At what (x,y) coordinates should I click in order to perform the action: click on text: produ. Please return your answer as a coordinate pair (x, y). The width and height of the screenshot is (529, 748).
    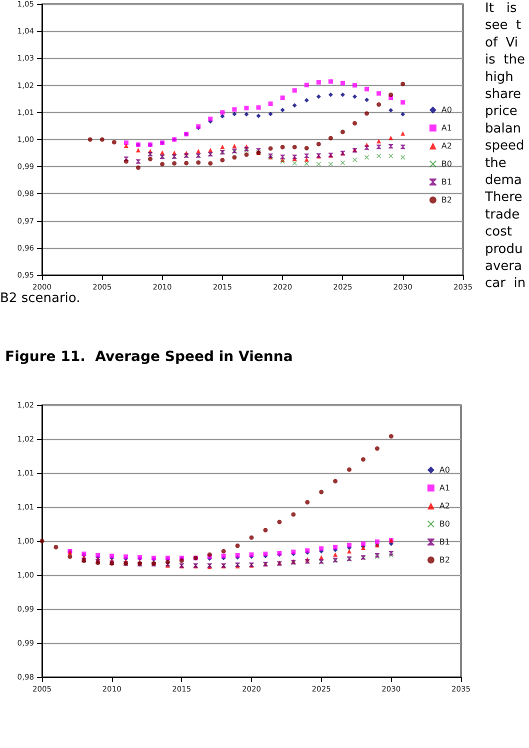
    Looking at the image, I should click on (504, 249).